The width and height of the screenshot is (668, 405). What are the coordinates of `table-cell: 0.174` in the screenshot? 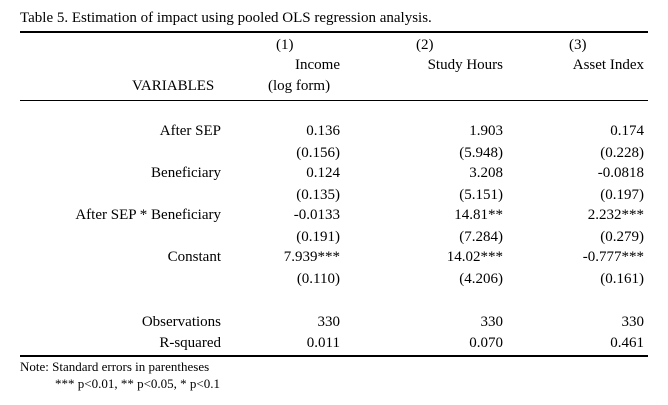 It's located at (627, 131).